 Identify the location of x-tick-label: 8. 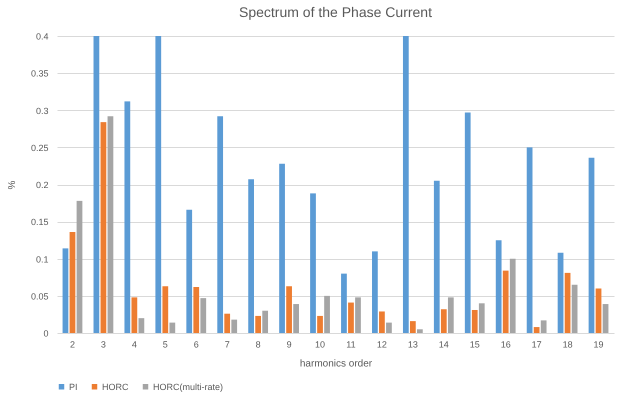
(258, 345).